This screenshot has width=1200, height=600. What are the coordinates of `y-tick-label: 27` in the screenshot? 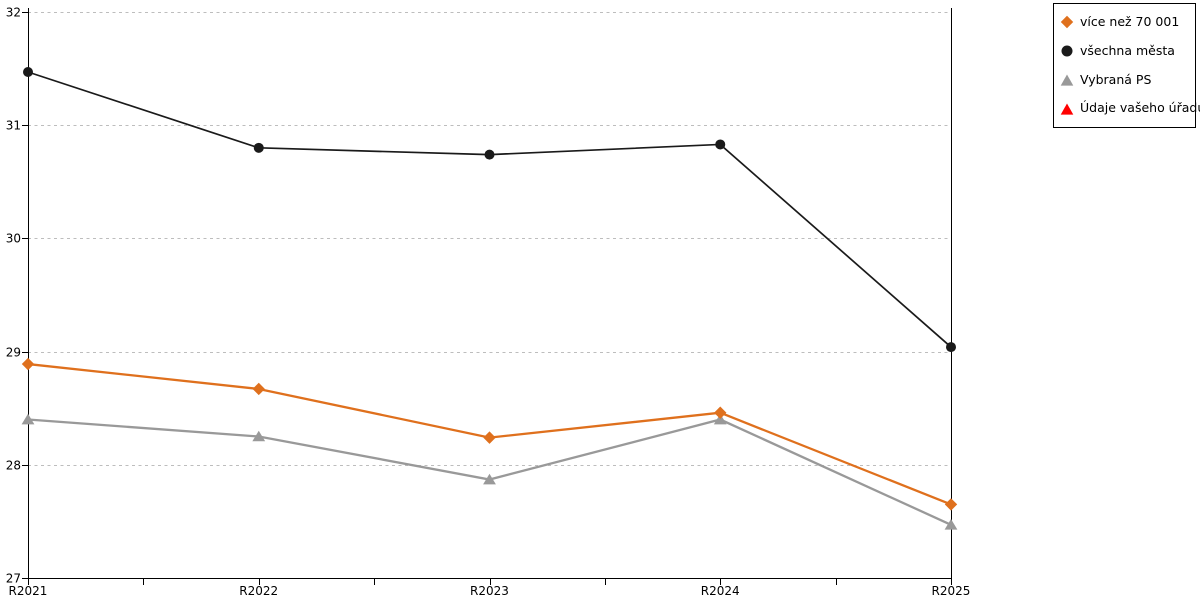 It's located at (13, 579).